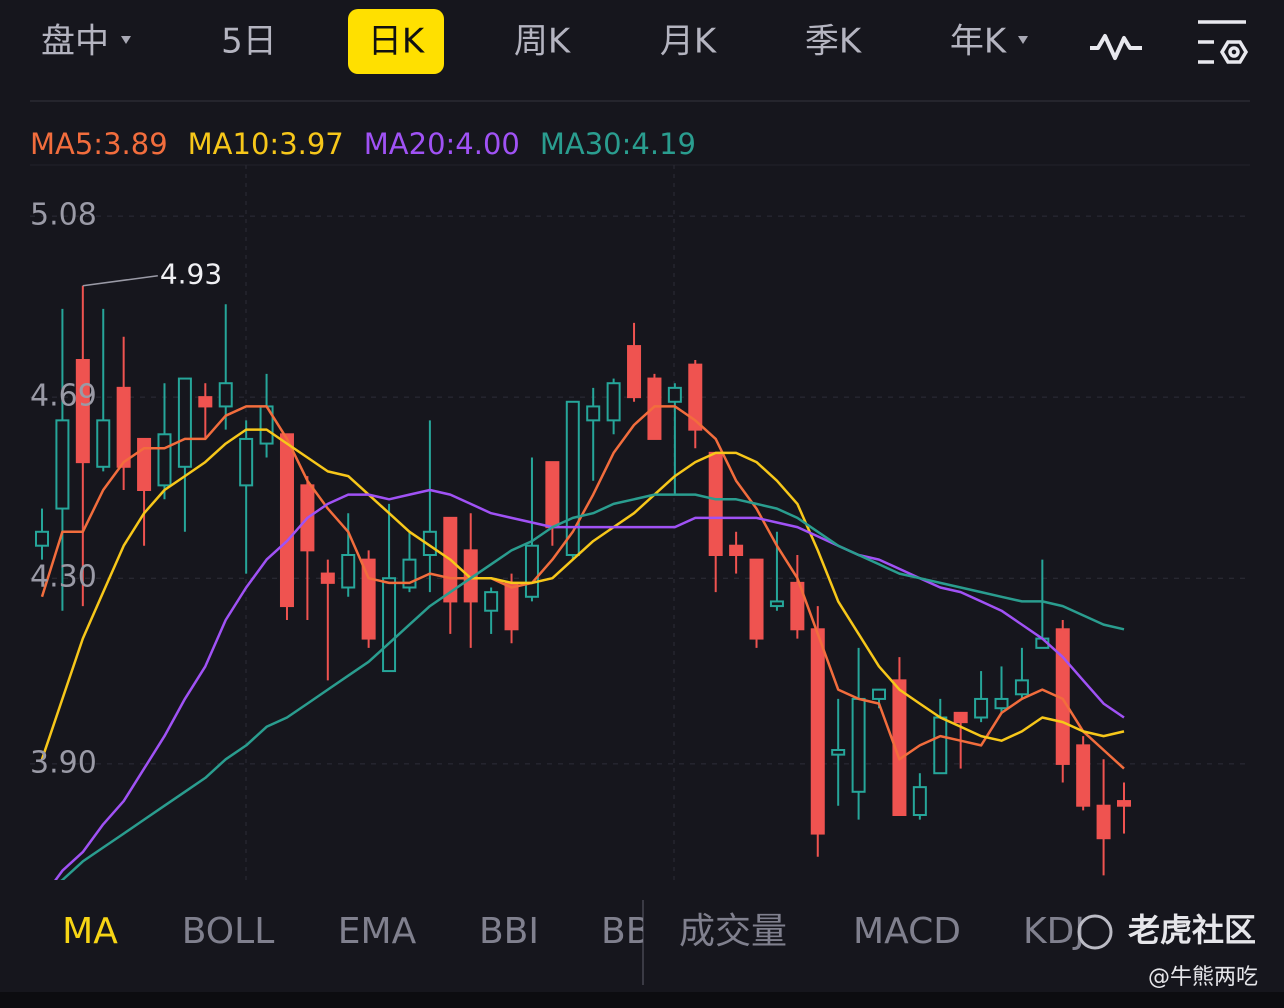  I want to click on indicator-tab: EMA, so click(377, 931).